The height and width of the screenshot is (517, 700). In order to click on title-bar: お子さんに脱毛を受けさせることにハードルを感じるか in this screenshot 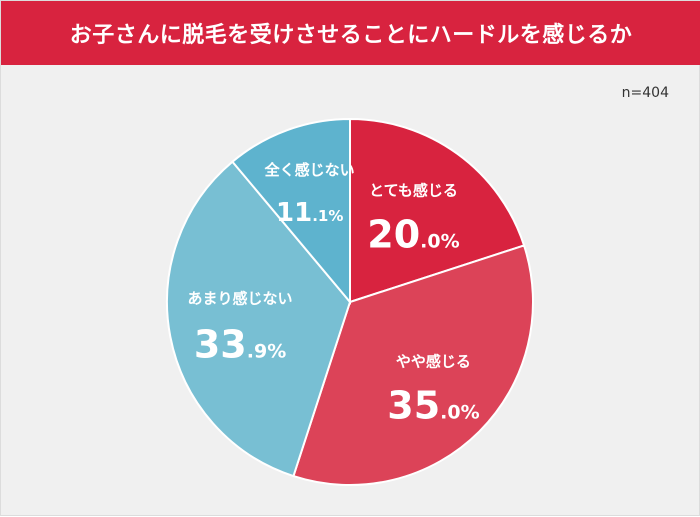, I will do `click(350, 33)`.